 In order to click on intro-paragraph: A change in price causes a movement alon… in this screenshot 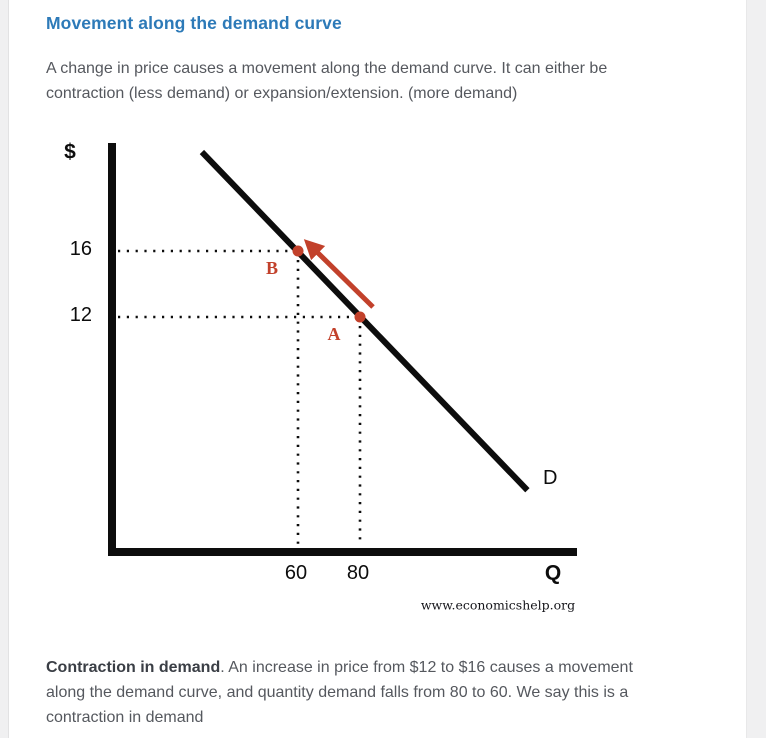, I will do `click(327, 81)`.